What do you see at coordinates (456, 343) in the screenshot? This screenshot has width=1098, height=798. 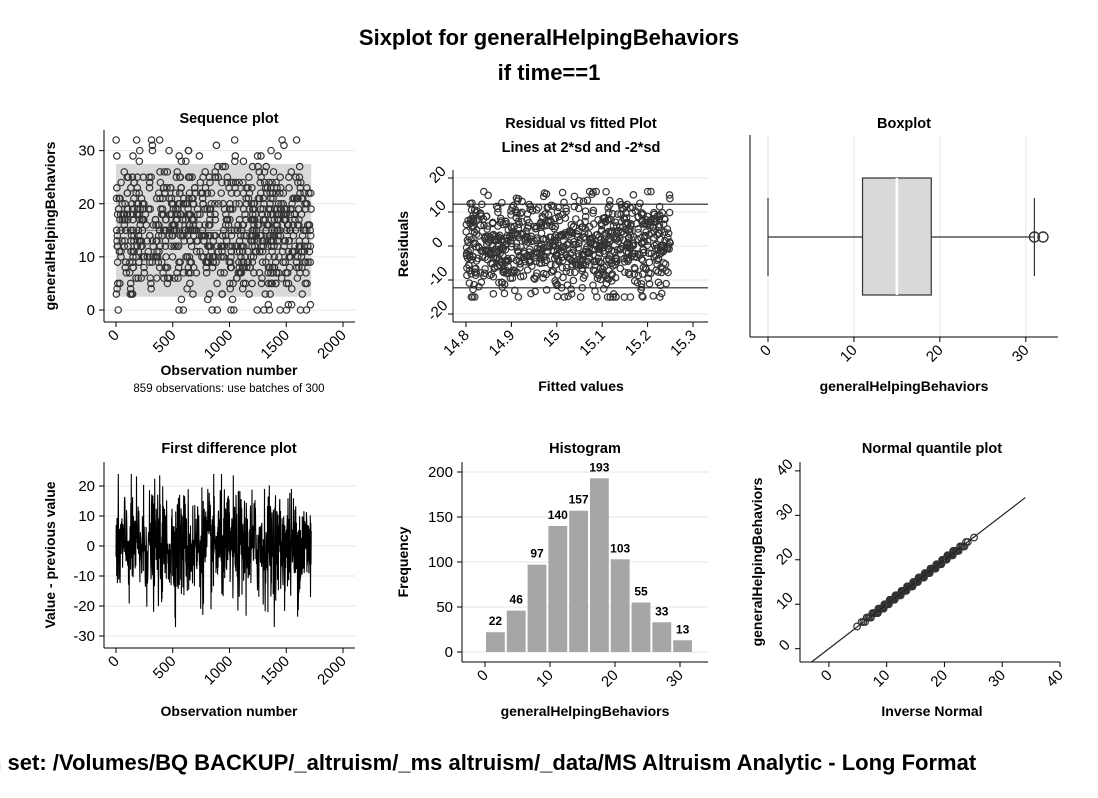 I see `res-xtick-label: 14.8` at bounding box center [456, 343].